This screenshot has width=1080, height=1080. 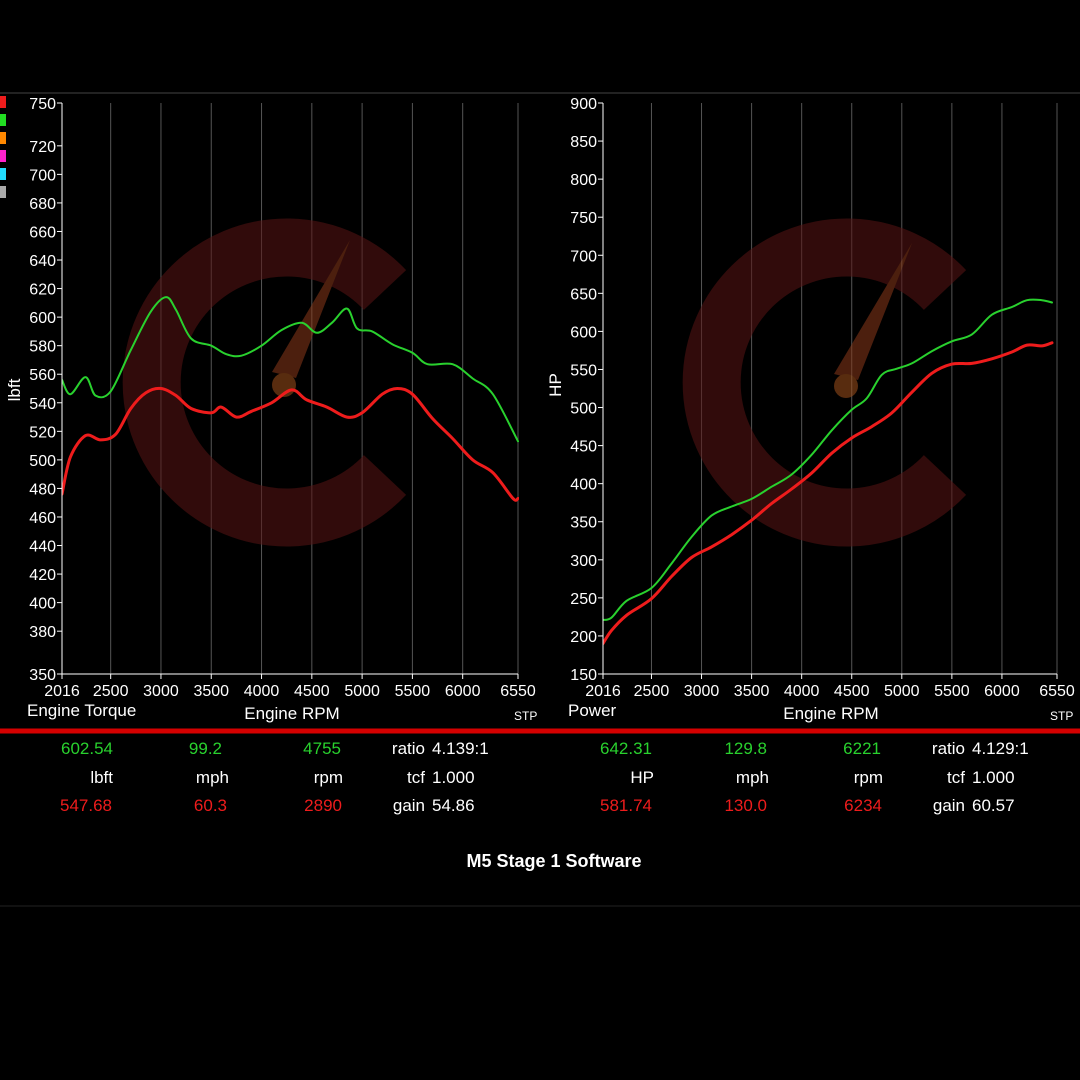 I want to click on torque-series-line-tuned, so click(x=290, y=369).